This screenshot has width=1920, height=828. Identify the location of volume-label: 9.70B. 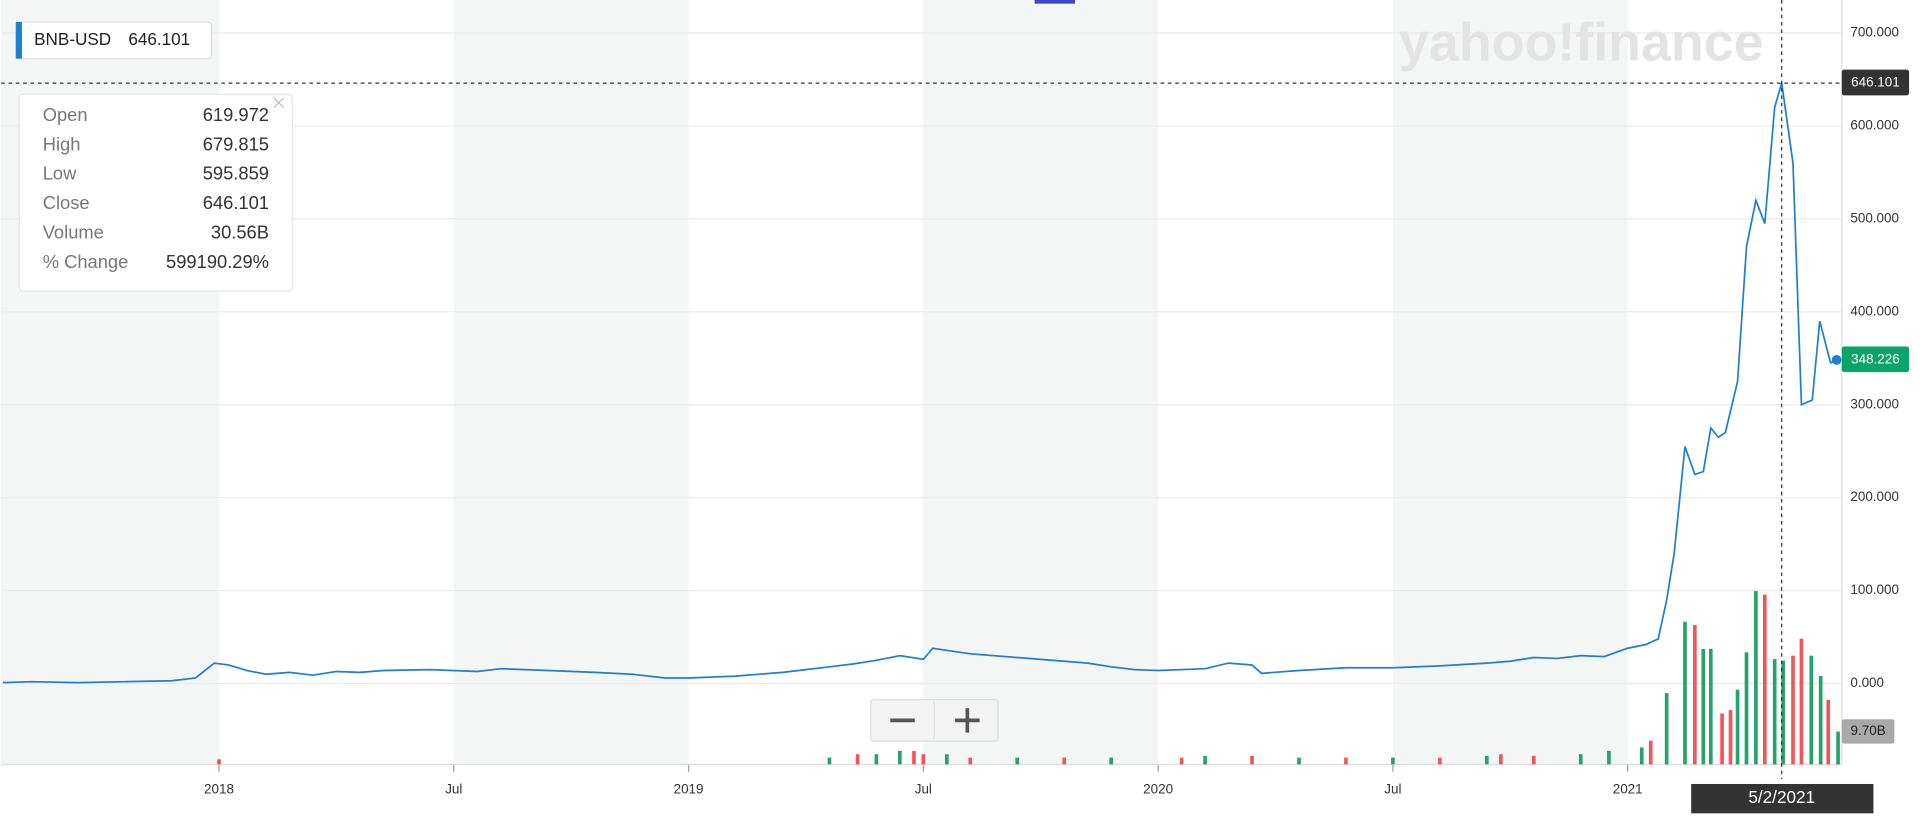
(1868, 730).